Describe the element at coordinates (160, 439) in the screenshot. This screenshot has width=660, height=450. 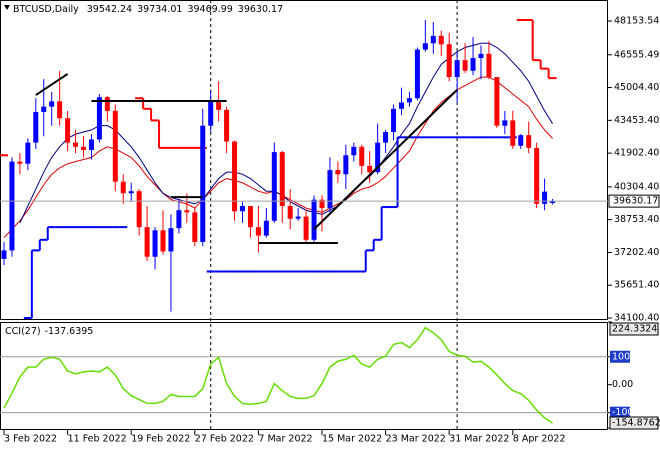
I see `x-tick-label: 19 Feb 2022` at that location.